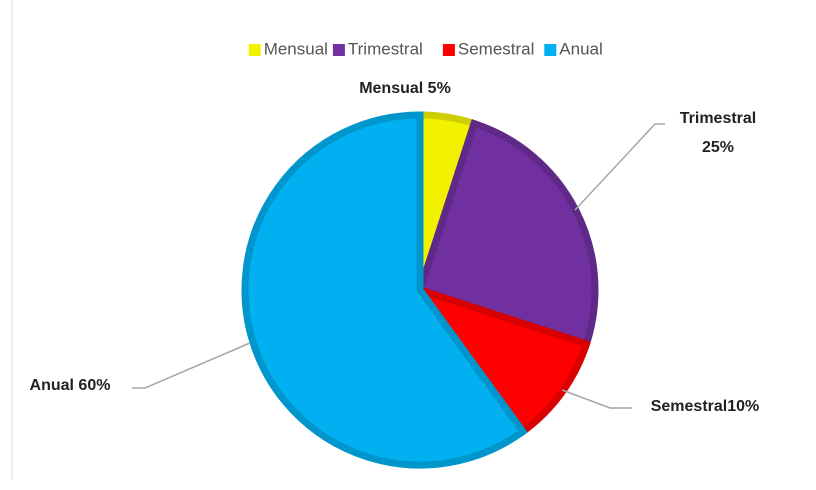 This screenshot has height=490, width=816. What do you see at coordinates (405, 88) in the screenshot?
I see `data-label: Mensual 5%` at bounding box center [405, 88].